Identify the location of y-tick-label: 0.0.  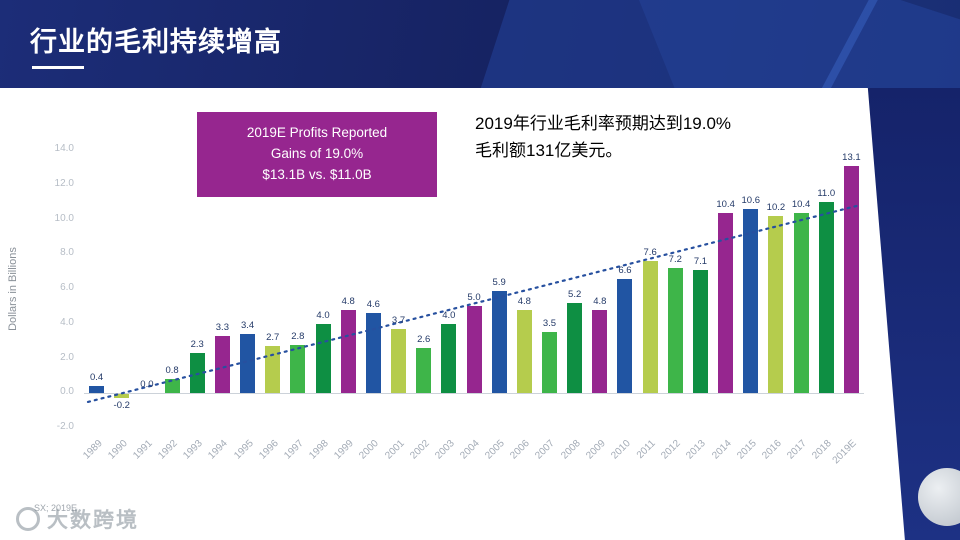
(67, 392).